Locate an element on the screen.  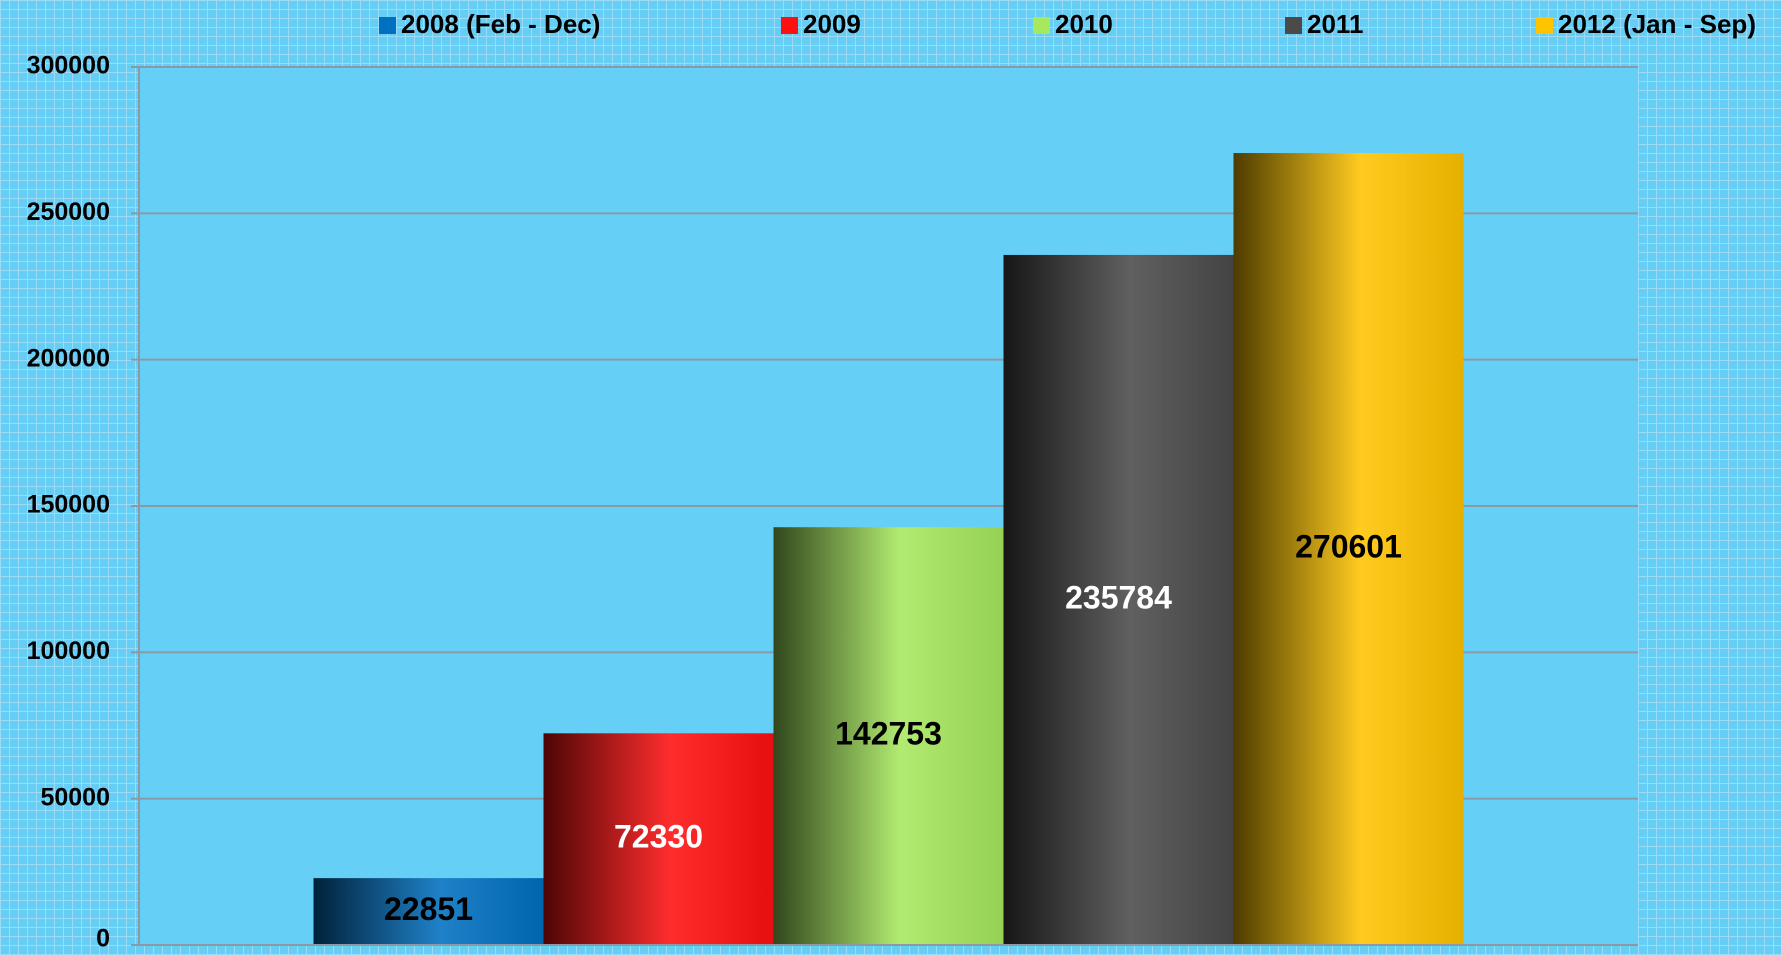
y-tick-label: 250000 is located at coordinates (68, 212).